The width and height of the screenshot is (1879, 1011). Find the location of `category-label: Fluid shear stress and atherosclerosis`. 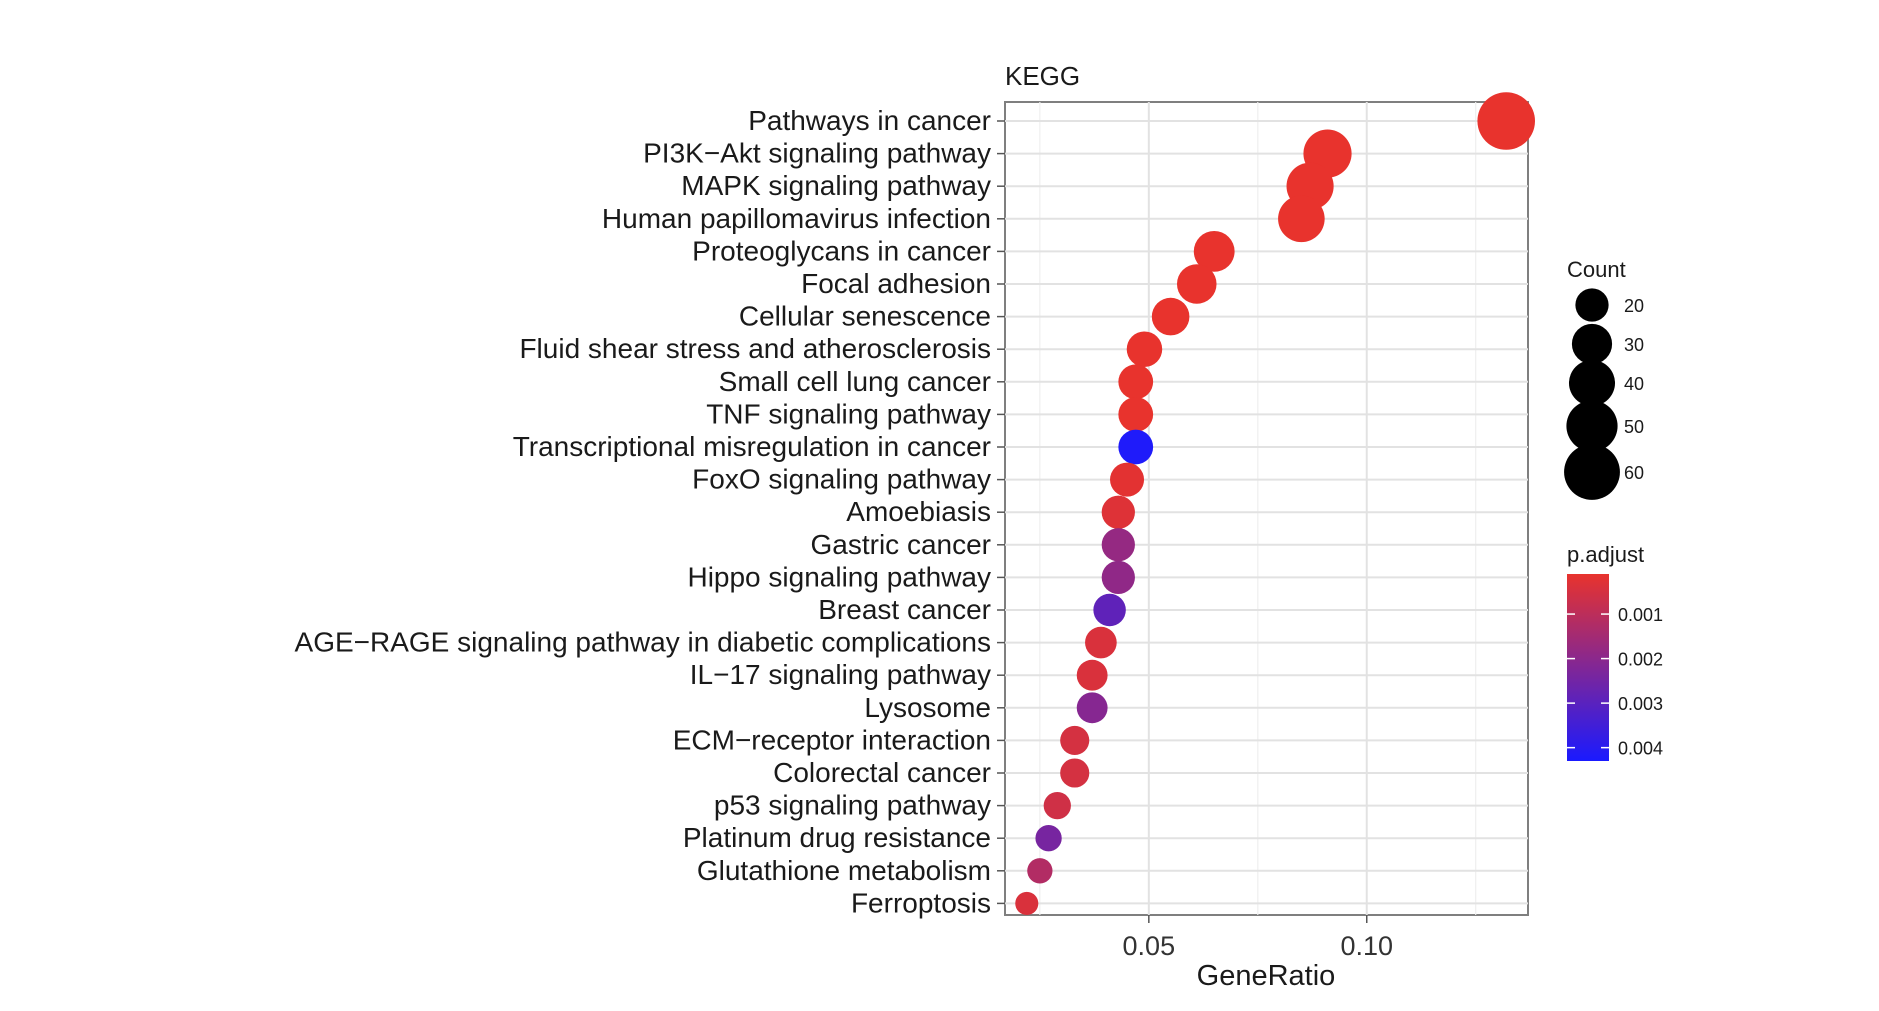

category-label: Fluid shear stress and atherosclerosis is located at coordinates (755, 348).